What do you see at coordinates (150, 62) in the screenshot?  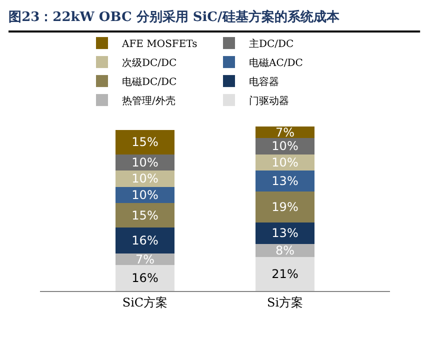 I see `legend-label: 次级DC/DC` at bounding box center [150, 62].